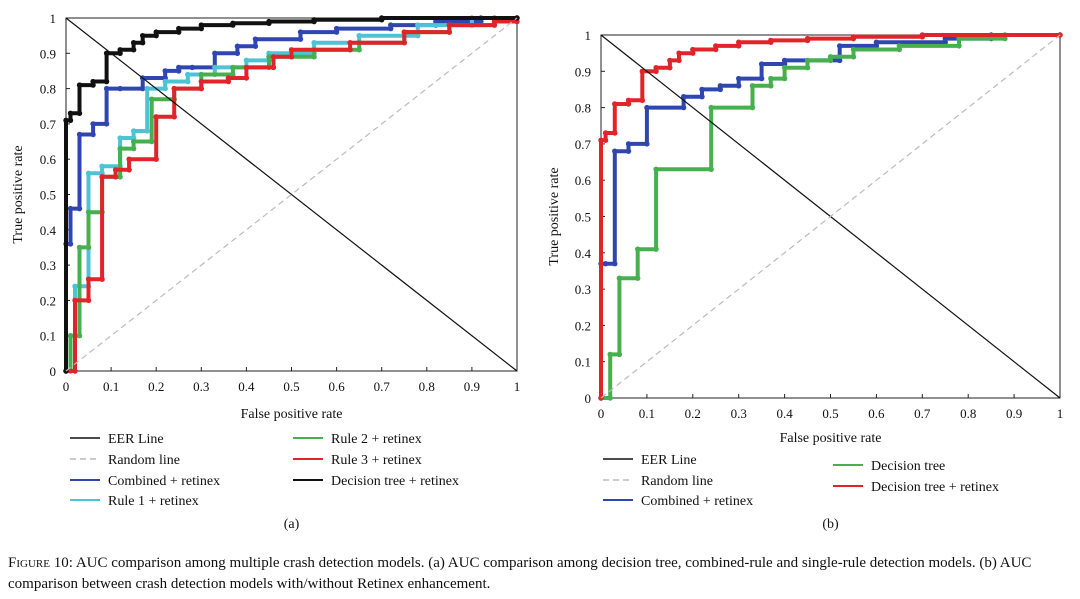 The height and width of the screenshot is (599, 1080). I want to click on x-tick-label: 0.3, so click(739, 413).